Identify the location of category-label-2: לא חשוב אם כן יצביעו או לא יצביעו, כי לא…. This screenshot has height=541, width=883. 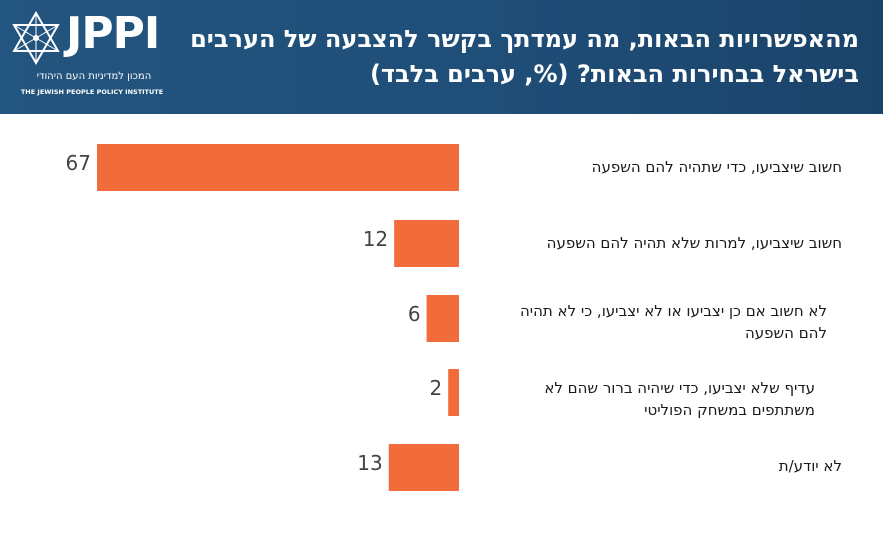
(673, 322).